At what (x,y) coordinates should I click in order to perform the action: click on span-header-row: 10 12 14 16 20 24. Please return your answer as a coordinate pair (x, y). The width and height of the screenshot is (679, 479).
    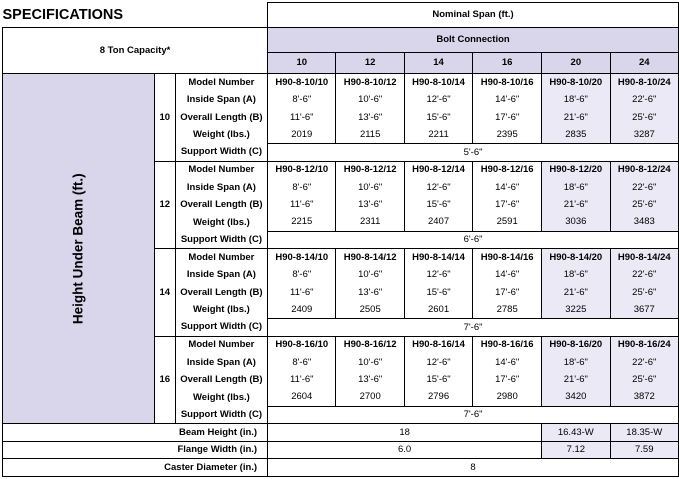
    Looking at the image, I should click on (341, 63).